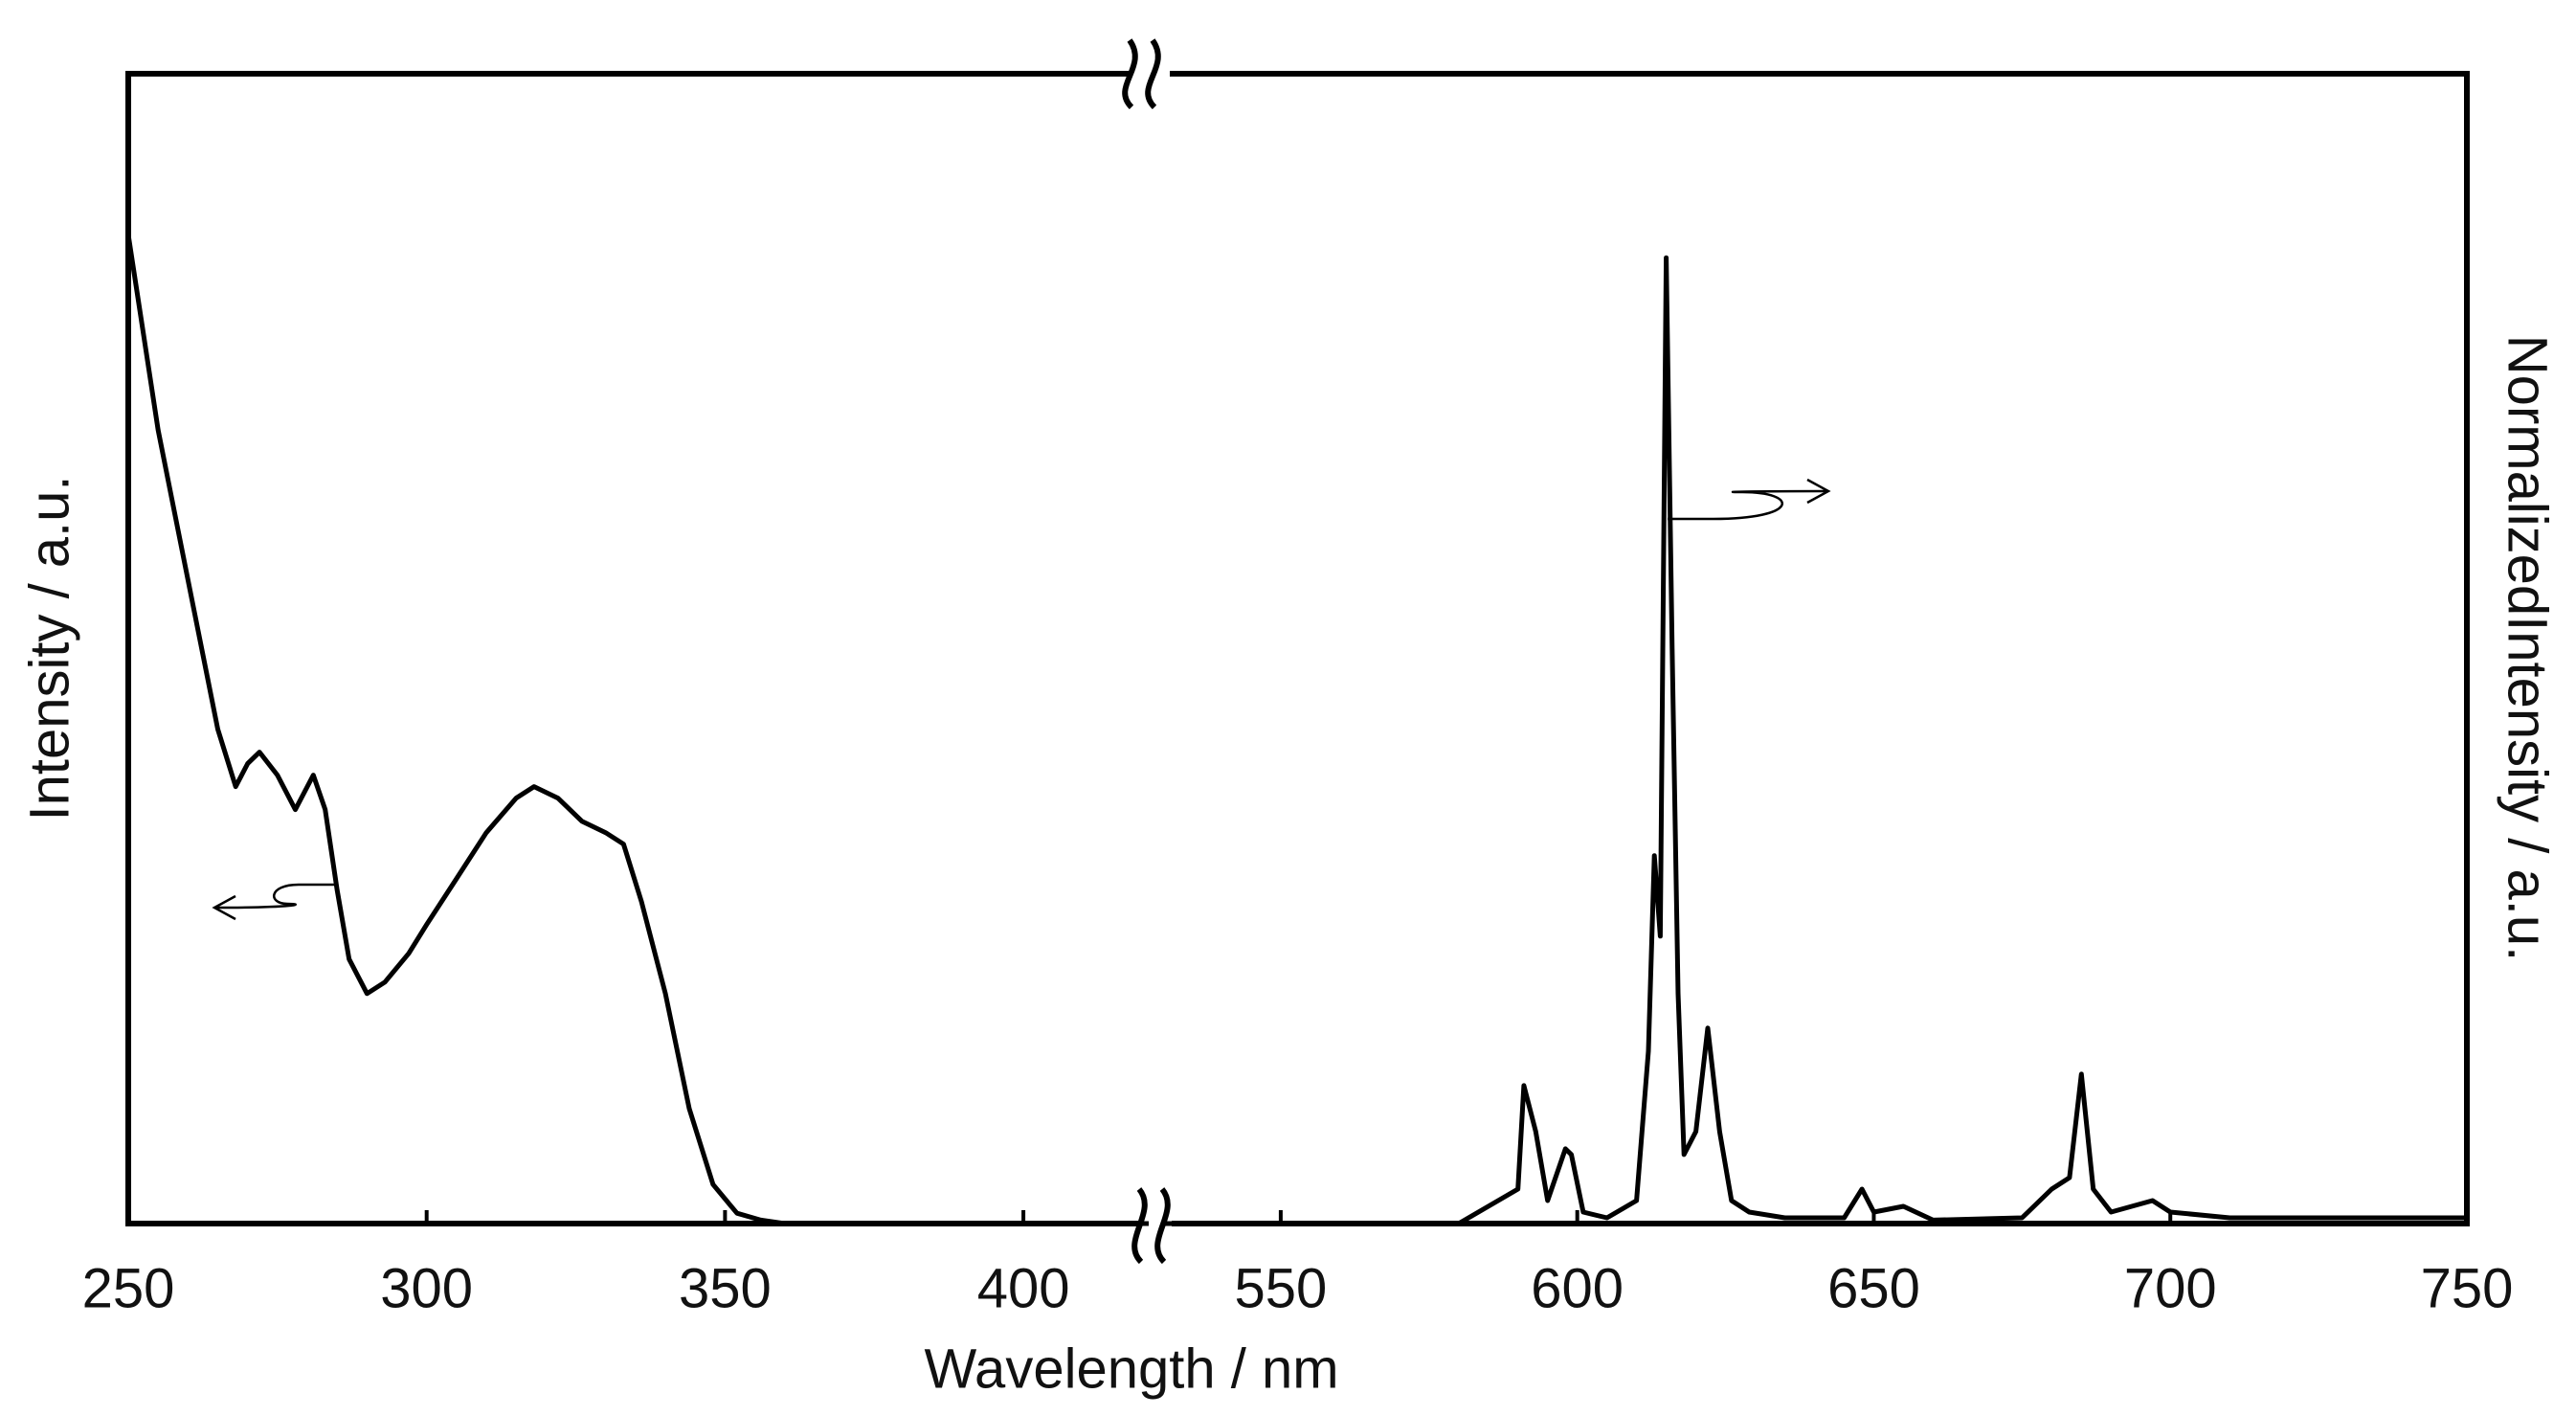 This screenshot has width=2576, height=1416. I want to click on x-tick-label: 250, so click(128, 1288).